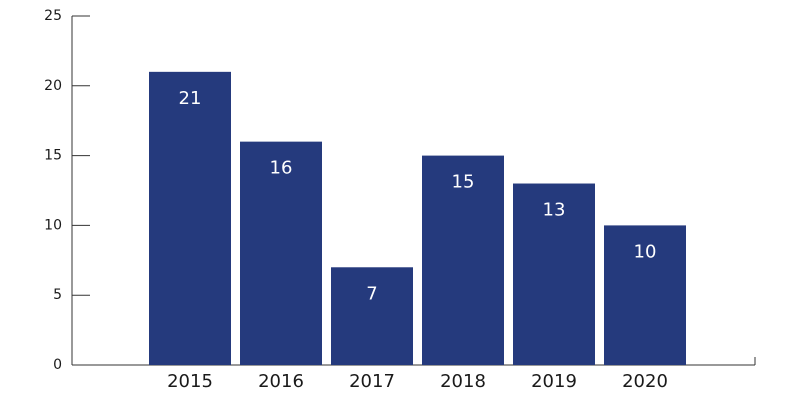 The image size is (800, 400). I want to click on value-label: 7, so click(371, 293).